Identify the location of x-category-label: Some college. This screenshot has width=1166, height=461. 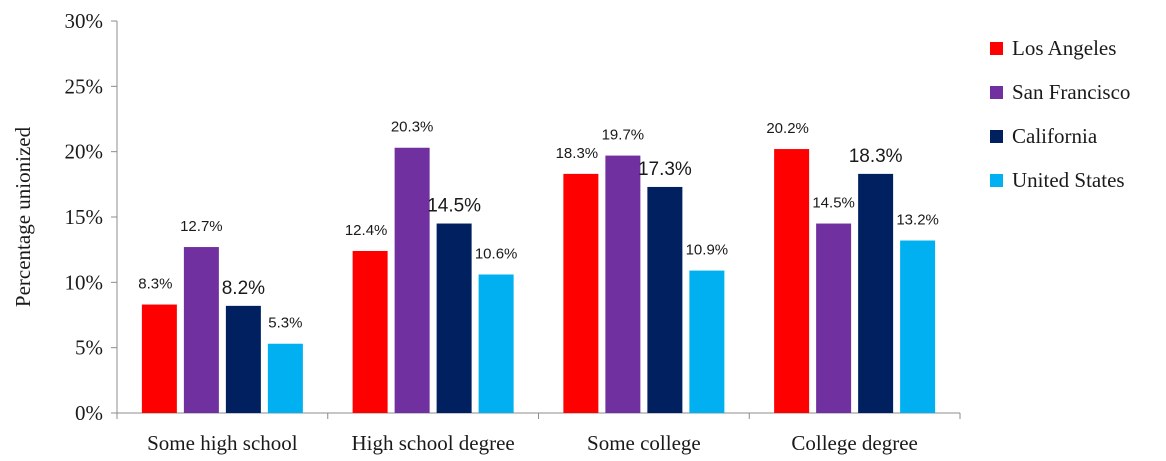
(644, 443).